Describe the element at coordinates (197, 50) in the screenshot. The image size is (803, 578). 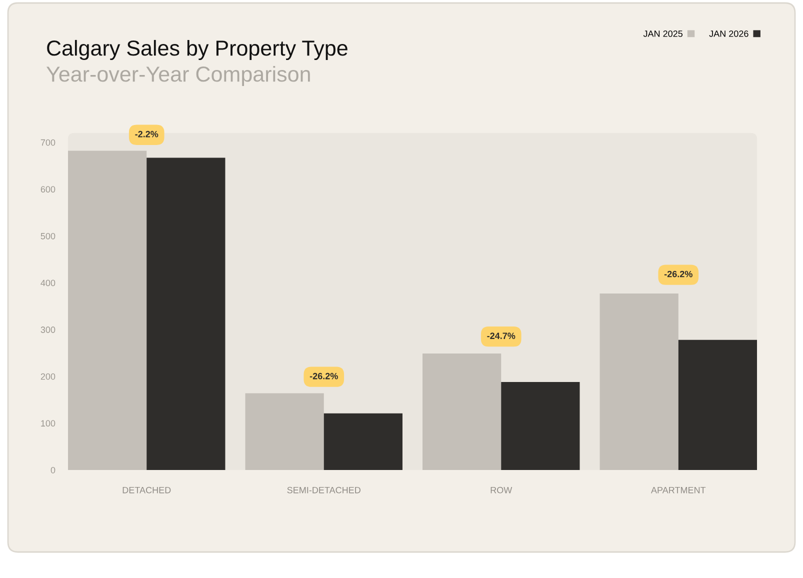
I see `chart-title: Calgary Sales by Property Type` at that location.